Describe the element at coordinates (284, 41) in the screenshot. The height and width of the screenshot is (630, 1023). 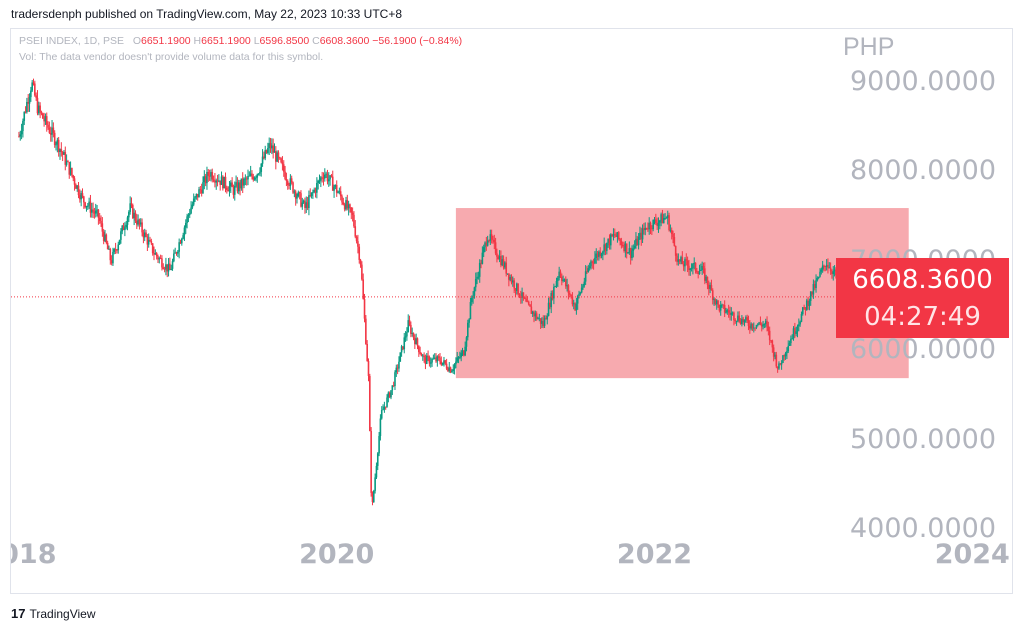
I see `low-value: 6596.8500` at that location.